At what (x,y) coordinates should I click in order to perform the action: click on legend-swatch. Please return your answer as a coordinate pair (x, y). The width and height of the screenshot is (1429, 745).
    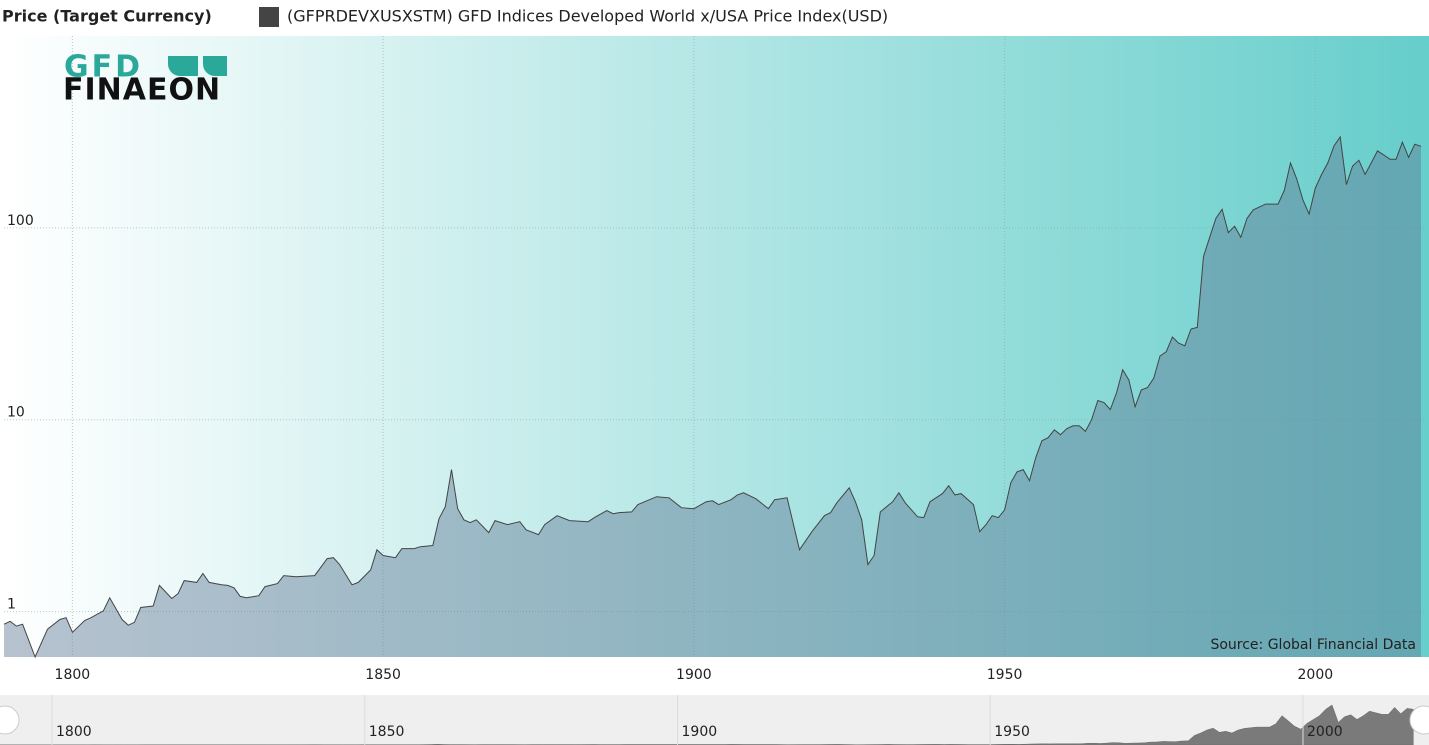
    Looking at the image, I should click on (269, 17).